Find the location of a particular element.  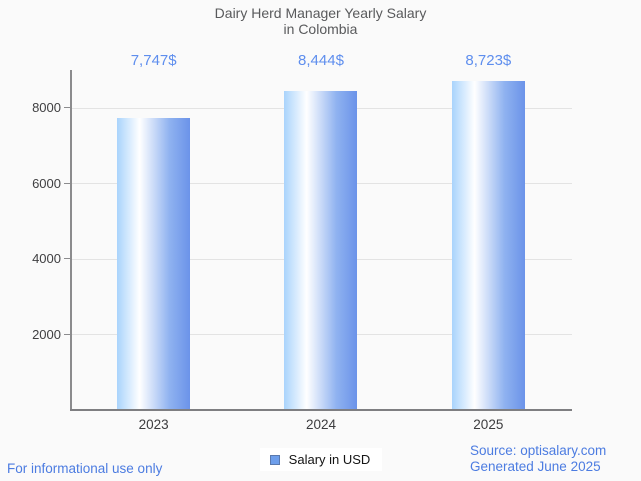

source-text: Source: optisalary.com is located at coordinates (538, 450).